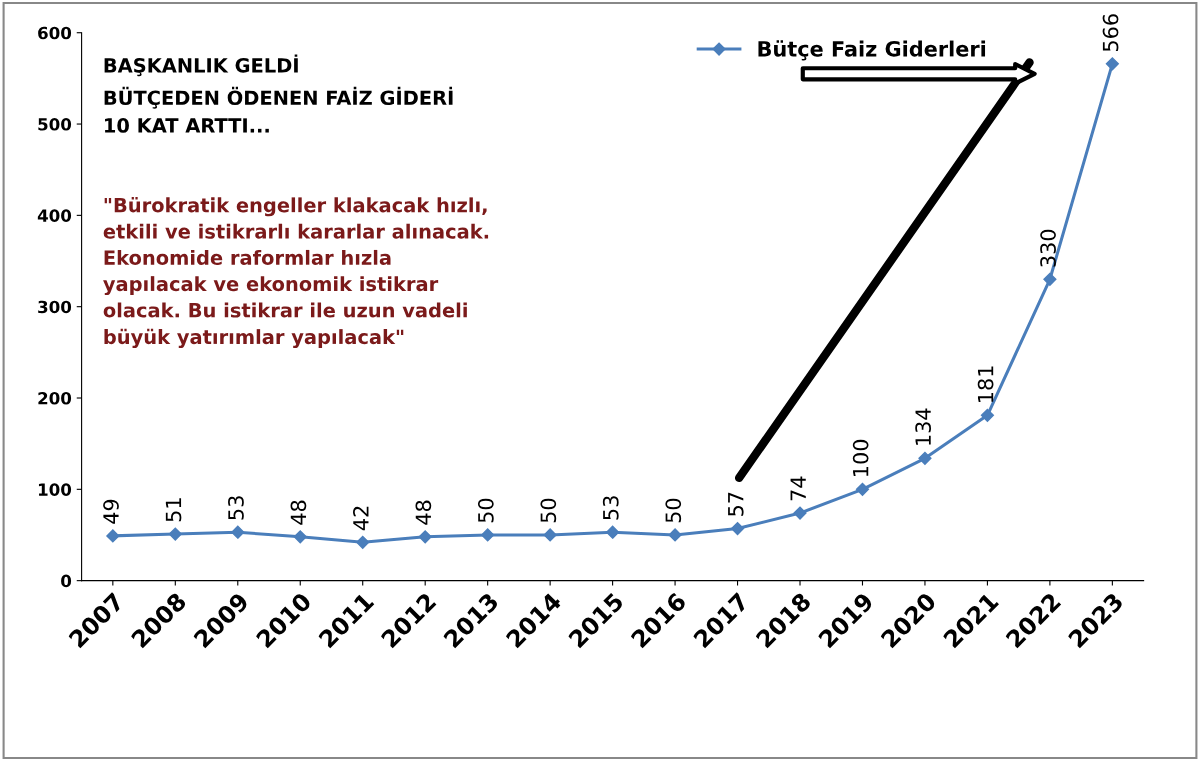  I want to click on data-label: 100, so click(860, 457).